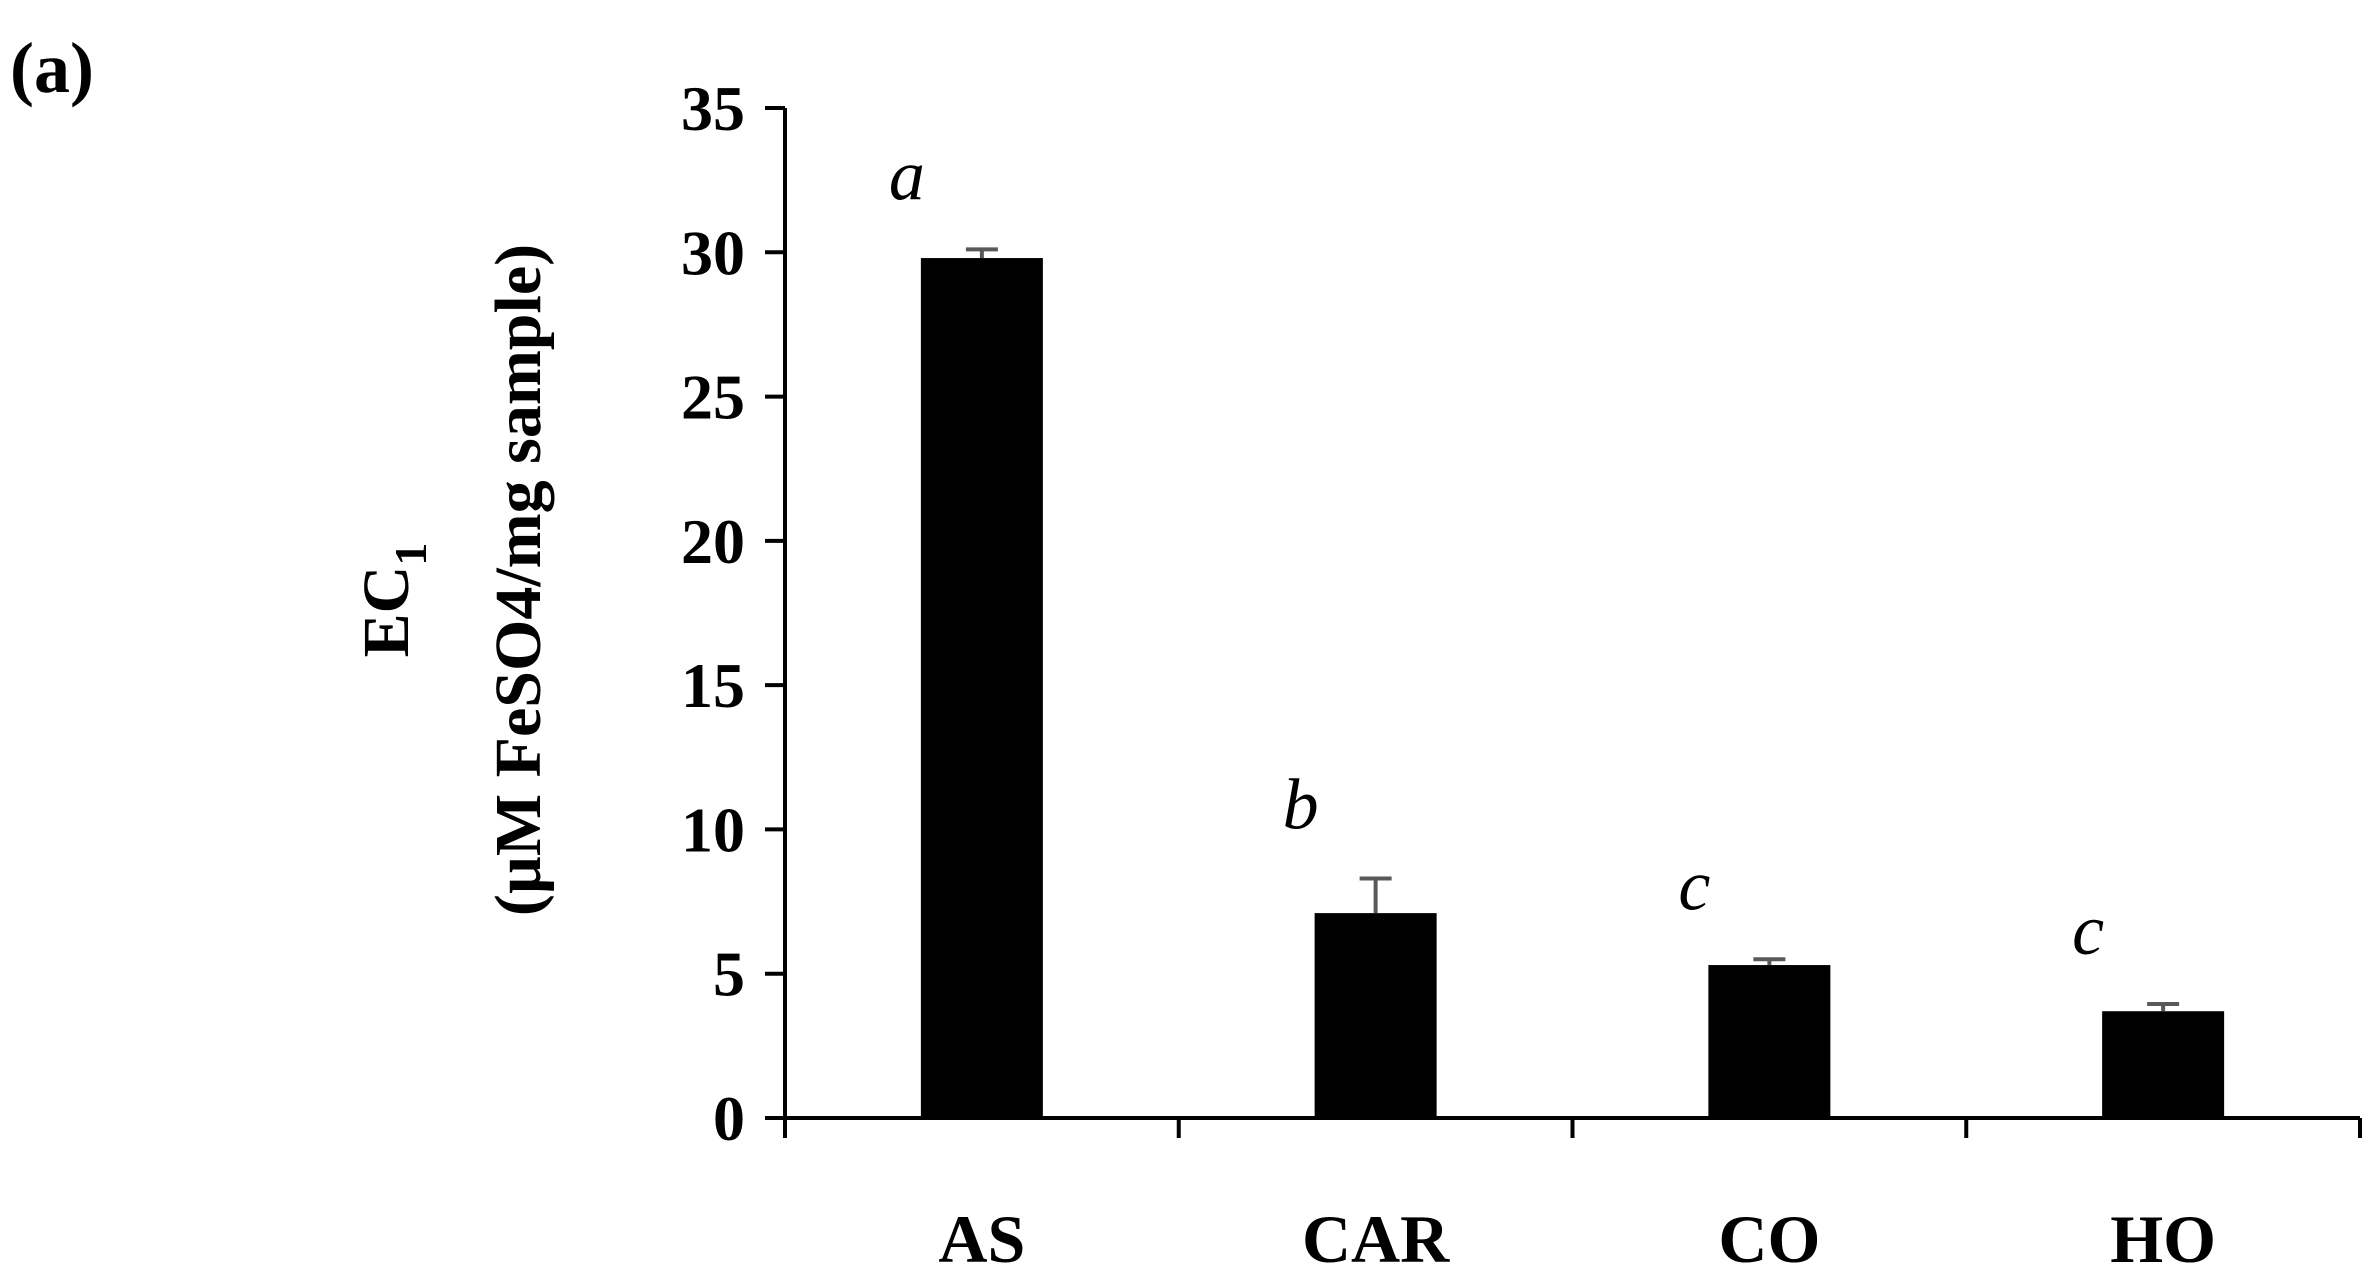 Image resolution: width=2377 pixels, height=1288 pixels. Describe the element at coordinates (729, 1118) in the screenshot. I see `y-tick-label: 0` at that location.